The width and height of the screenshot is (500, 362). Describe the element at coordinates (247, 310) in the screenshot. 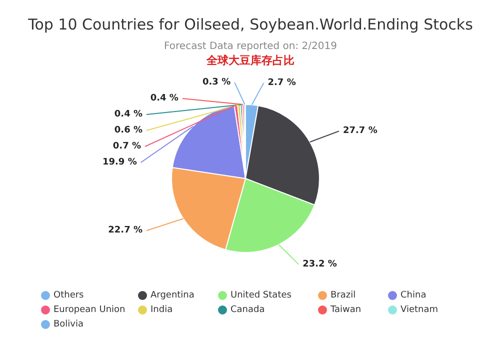

I see `legend-label: Canada` at that location.